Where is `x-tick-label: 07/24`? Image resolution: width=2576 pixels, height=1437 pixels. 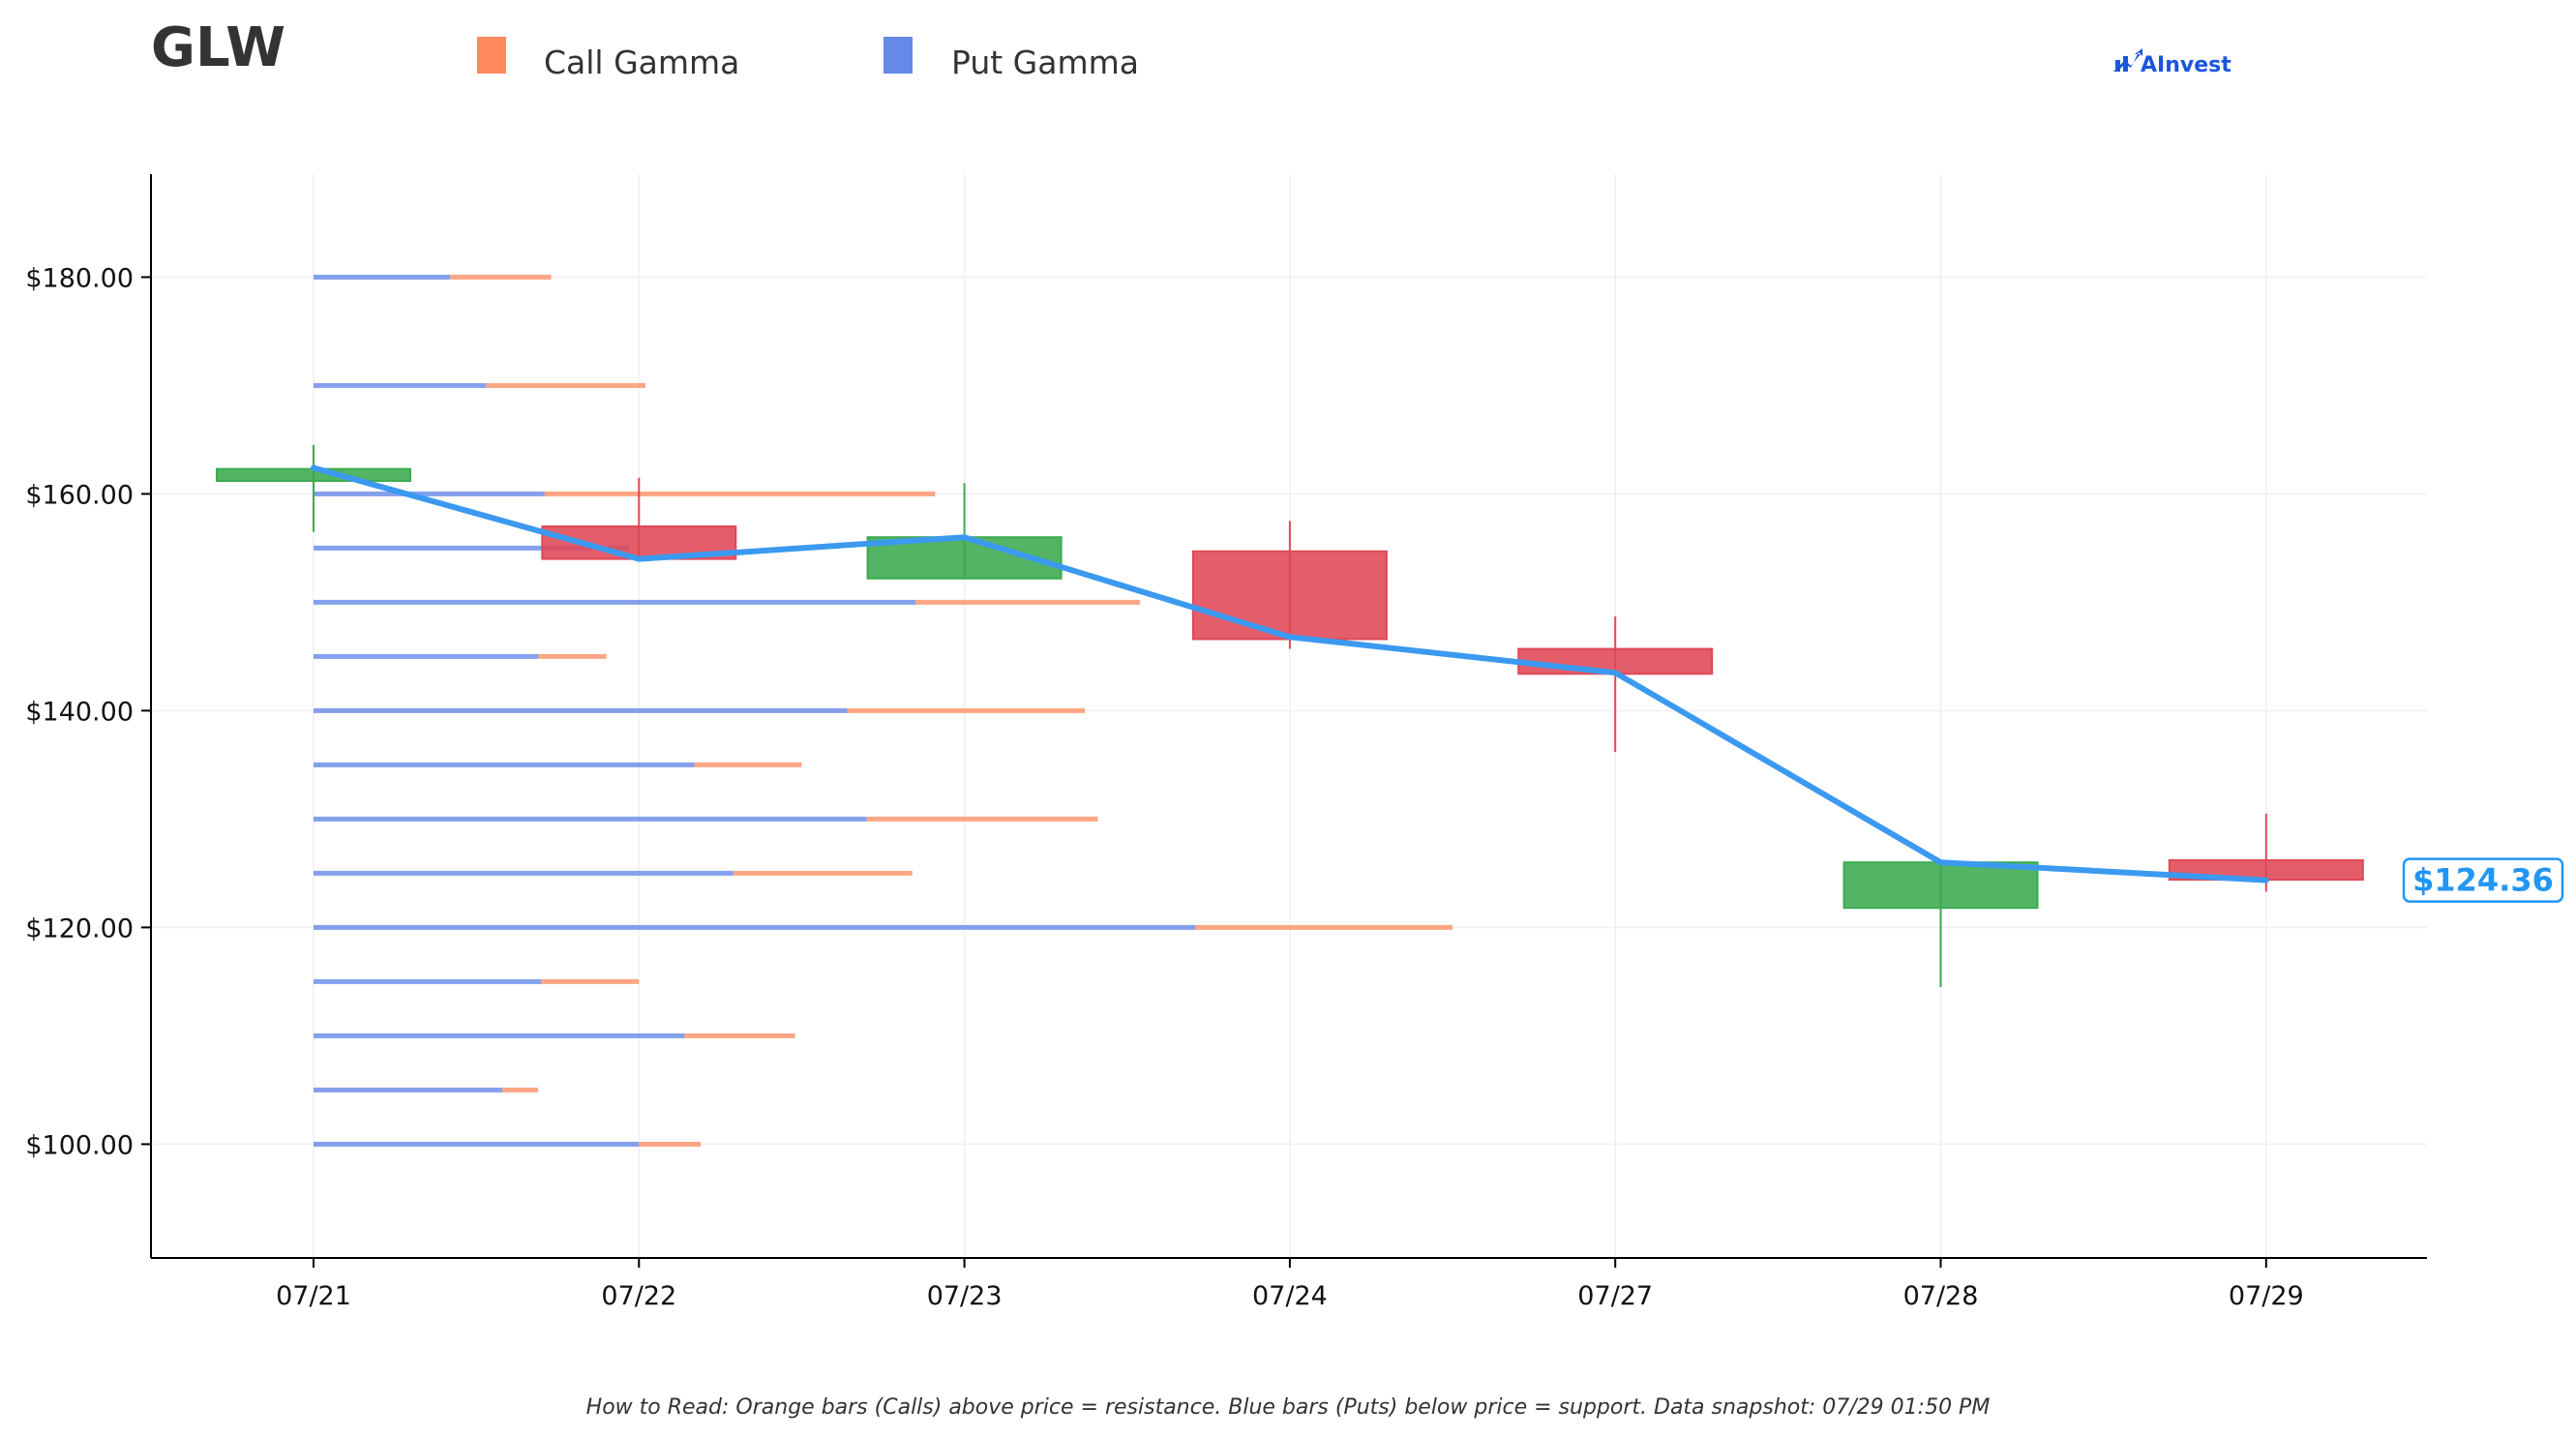
x-tick-label: 07/24 is located at coordinates (1290, 1296).